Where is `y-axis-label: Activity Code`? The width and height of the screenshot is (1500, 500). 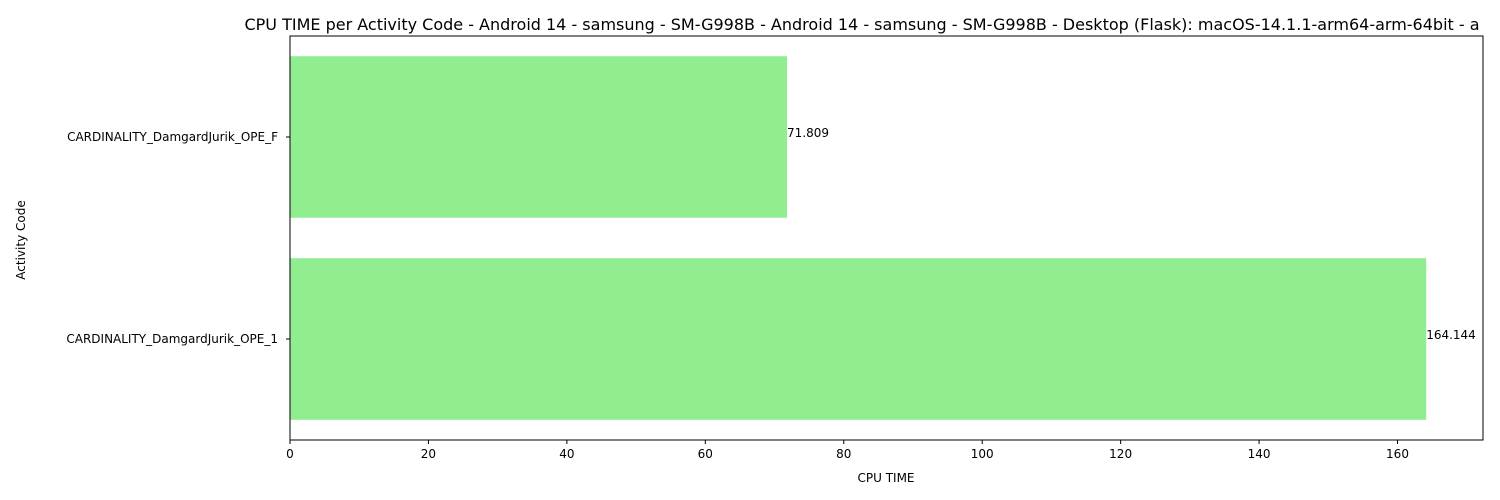 y-axis-label: Activity Code is located at coordinates (21, 239).